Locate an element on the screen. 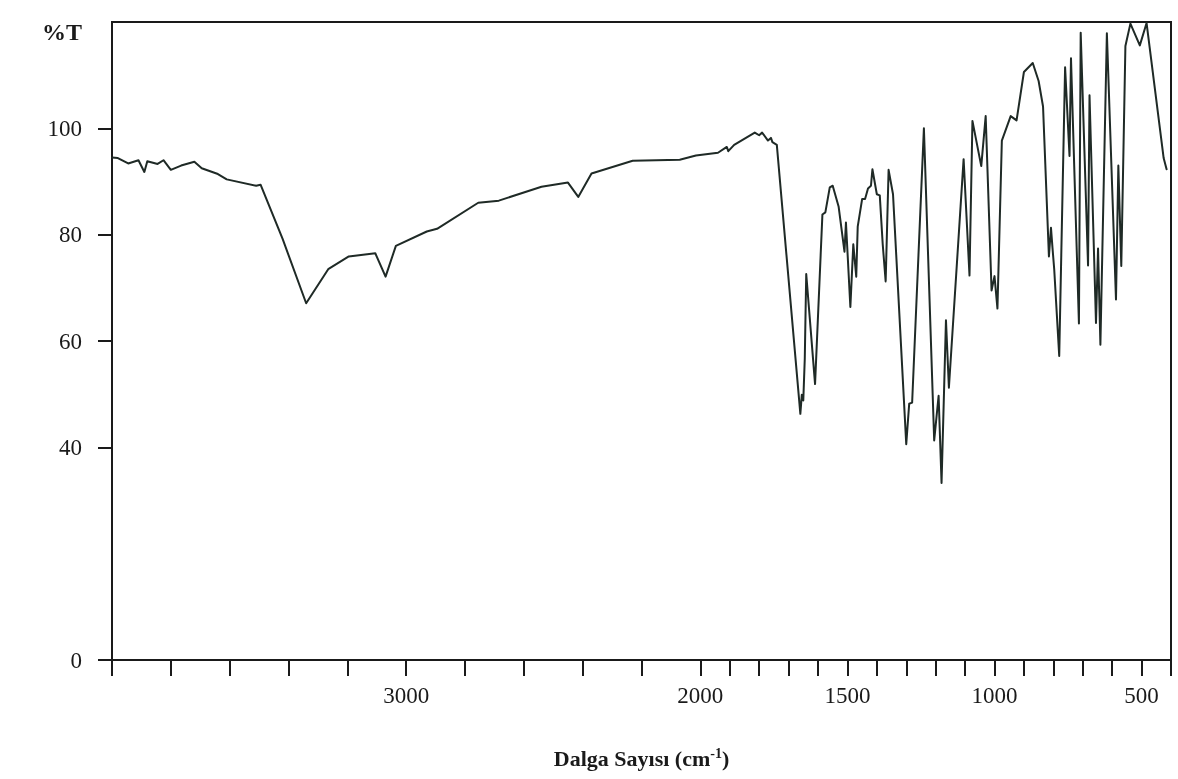 This screenshot has height=779, width=1178. y-tick-label: 40 is located at coordinates (70, 447).